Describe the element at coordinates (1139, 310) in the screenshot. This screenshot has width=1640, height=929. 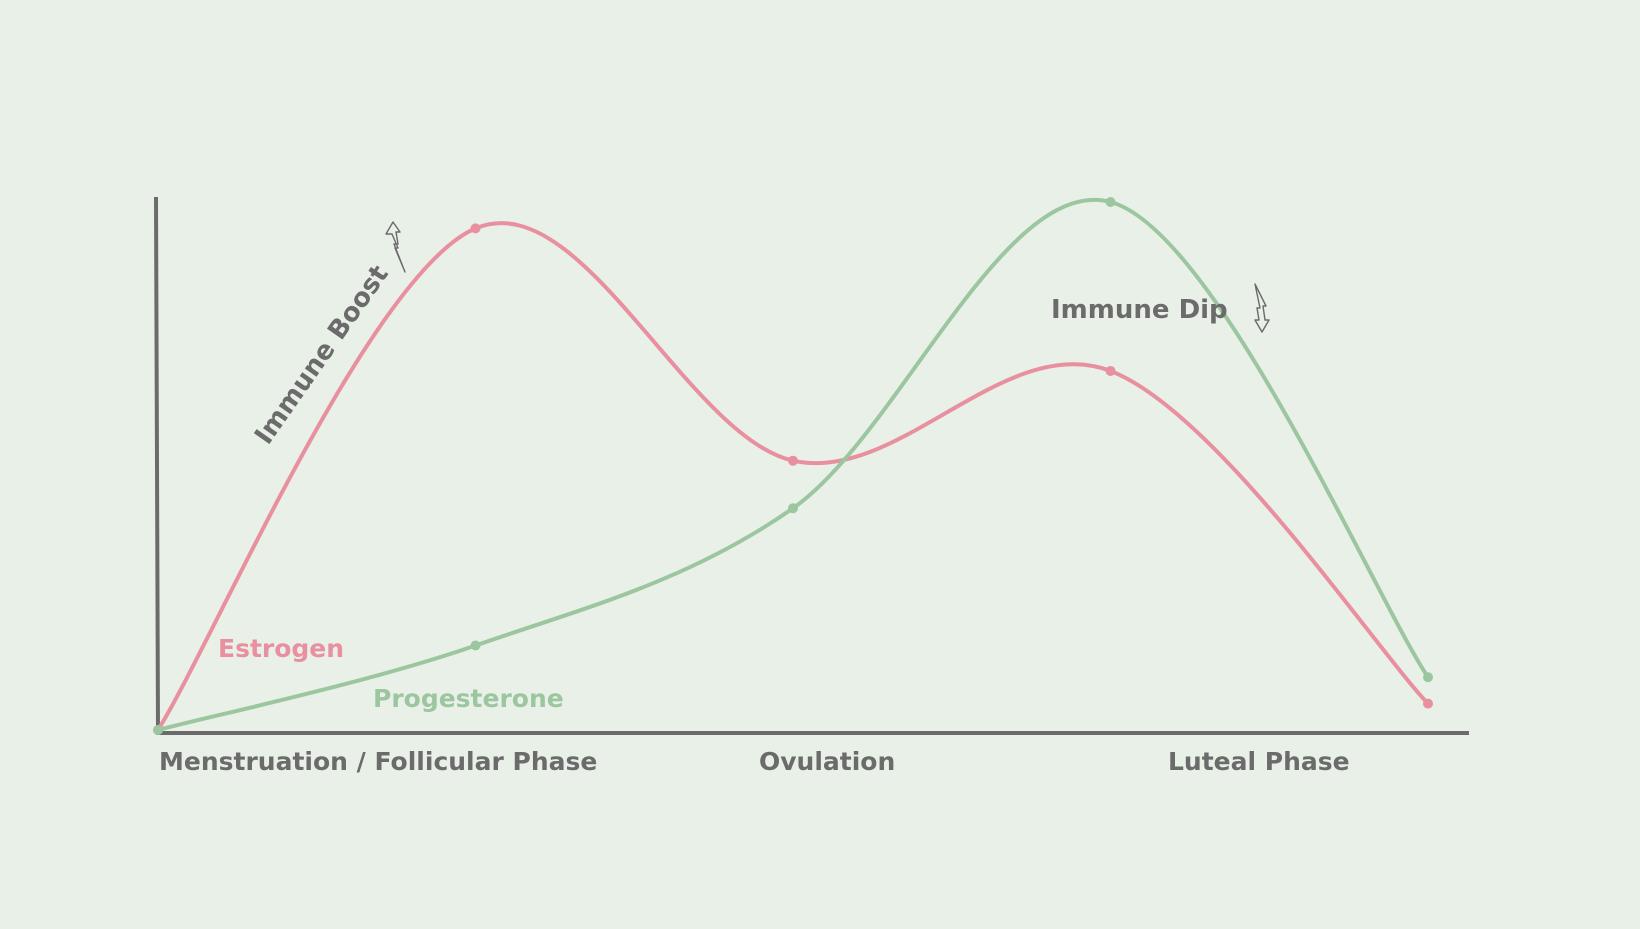
I see `annotation-immune-dip: Immune Dip` at that location.